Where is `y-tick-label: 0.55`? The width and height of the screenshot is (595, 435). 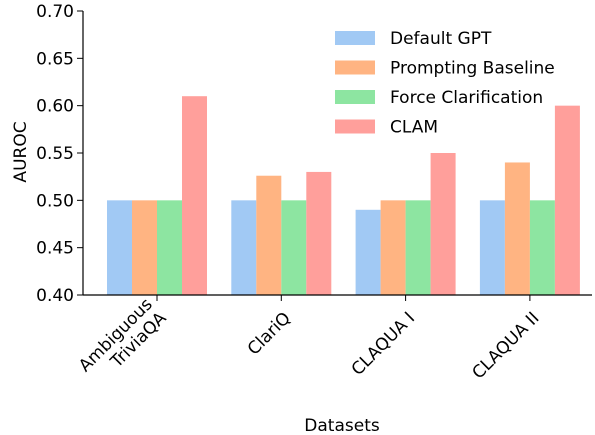 y-tick-label: 0.55 is located at coordinates (55, 154).